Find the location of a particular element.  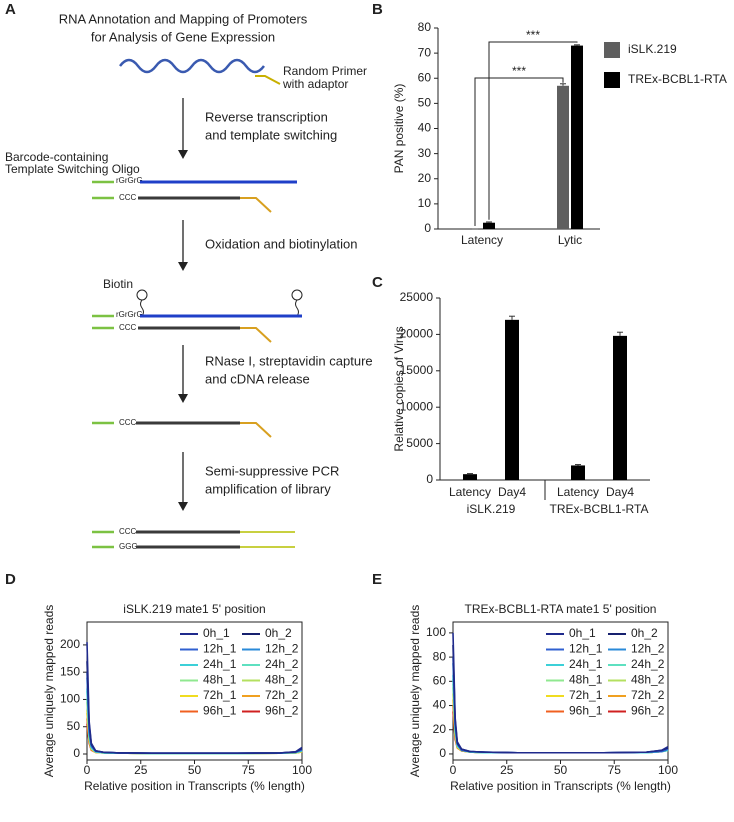

panel-label: D is located at coordinates (10, 579).